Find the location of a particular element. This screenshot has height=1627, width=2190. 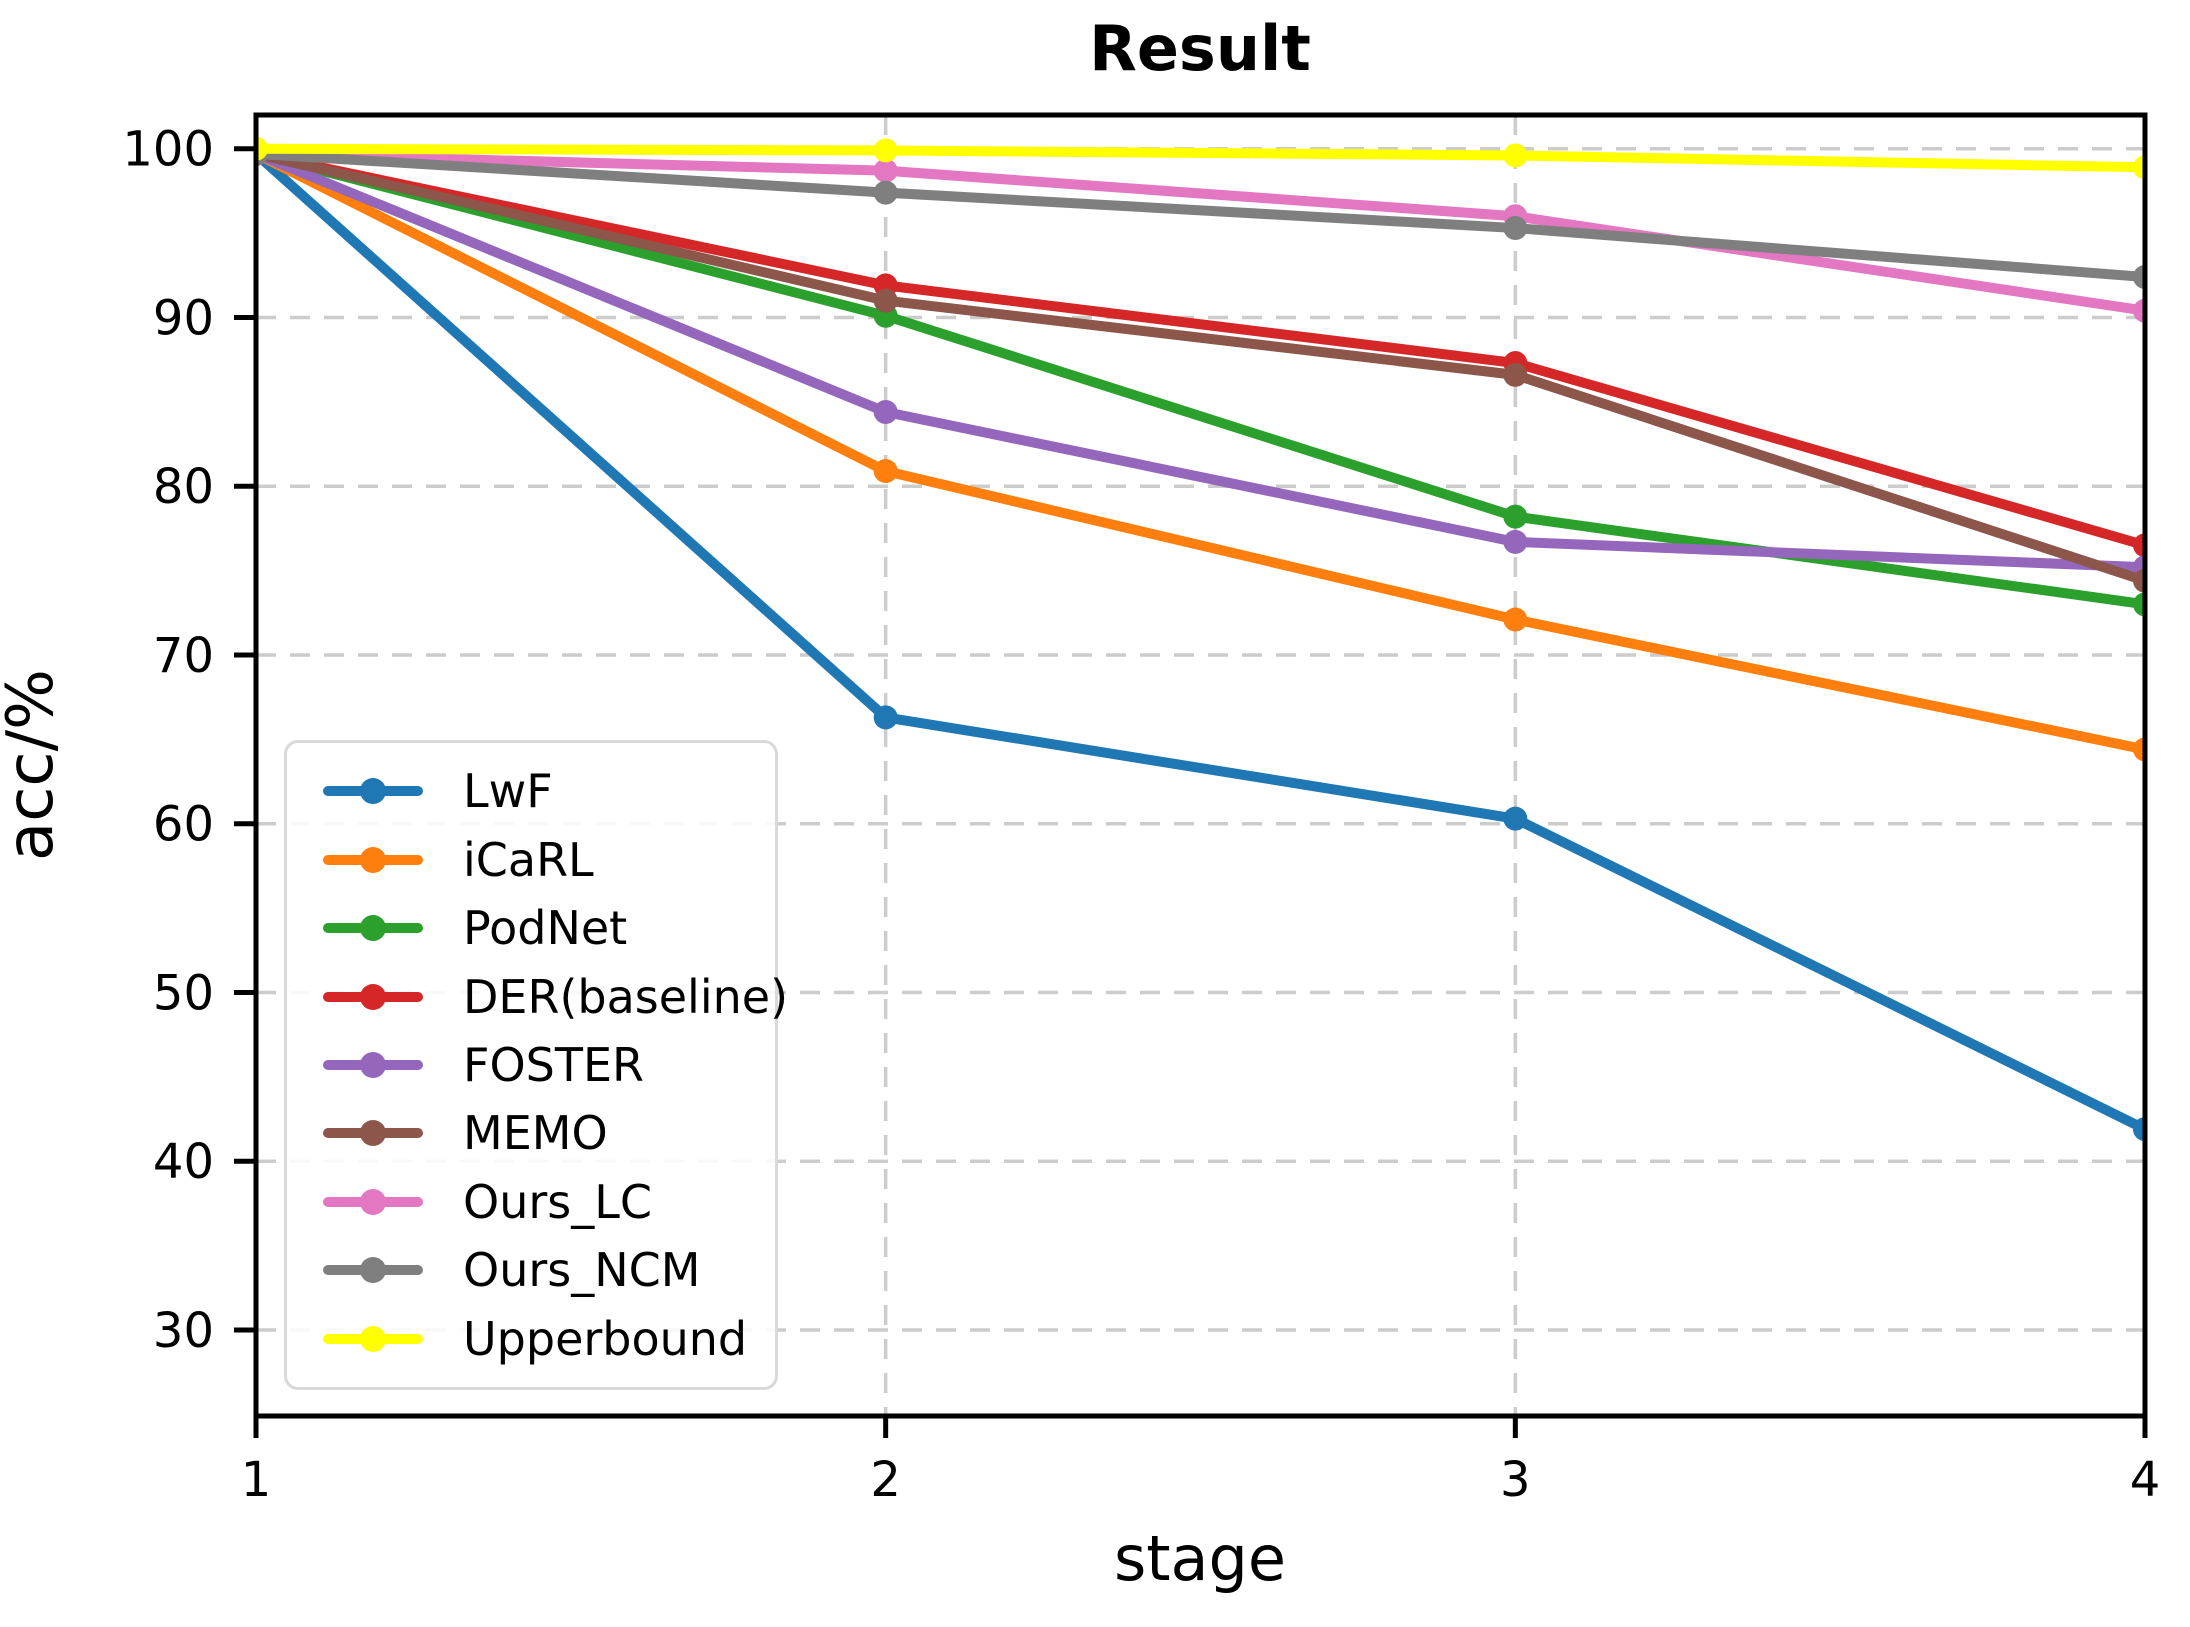

legend-item-Ours_LC: Ours_LC is located at coordinates (544, 1202).